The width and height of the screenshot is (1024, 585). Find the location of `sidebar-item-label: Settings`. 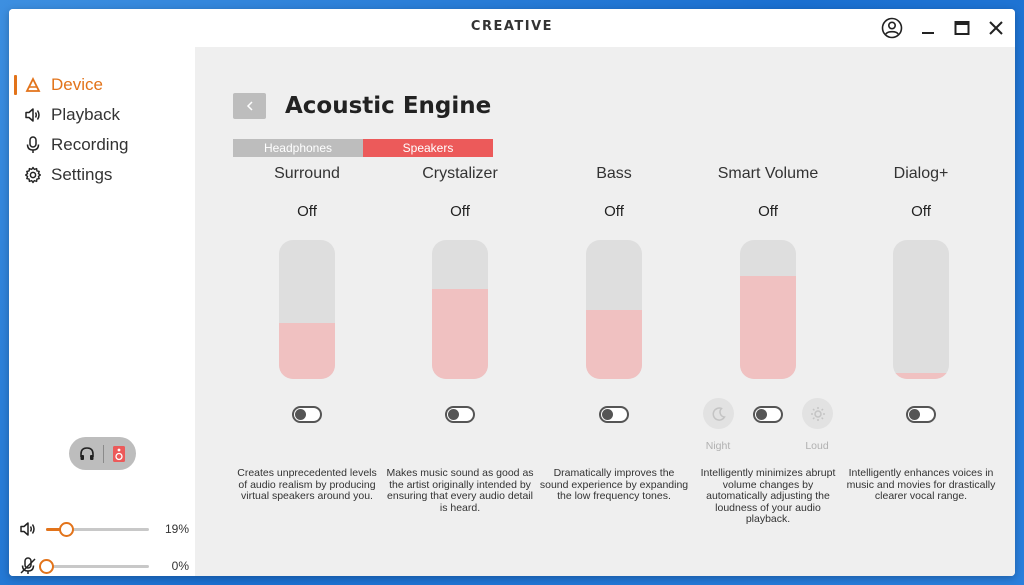

sidebar-item-label: Settings is located at coordinates (82, 174).